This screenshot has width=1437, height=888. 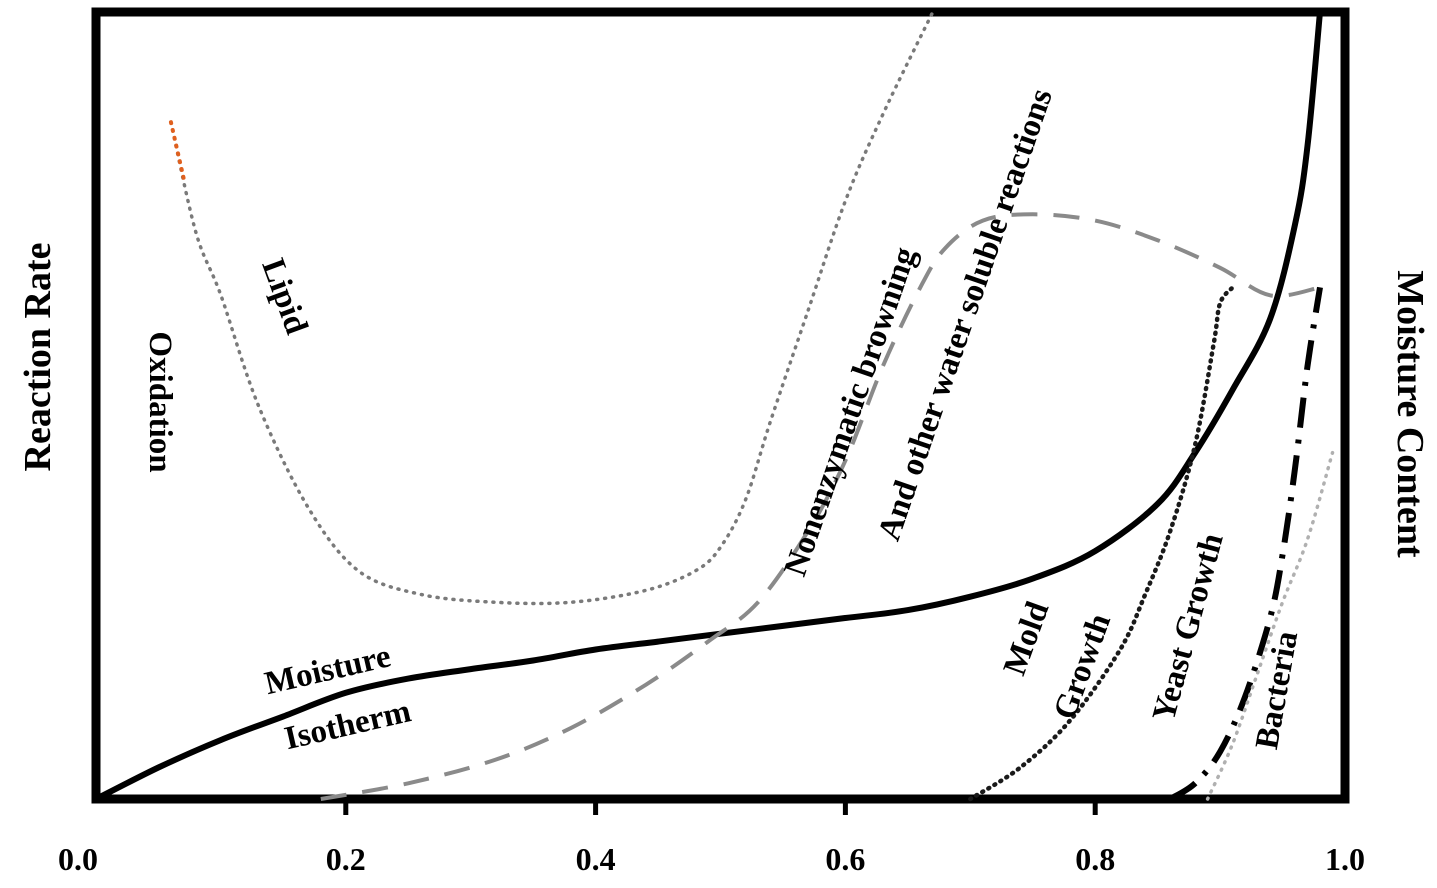 What do you see at coordinates (284, 296) in the screenshot?
I see `lipid-label: Lipid` at bounding box center [284, 296].